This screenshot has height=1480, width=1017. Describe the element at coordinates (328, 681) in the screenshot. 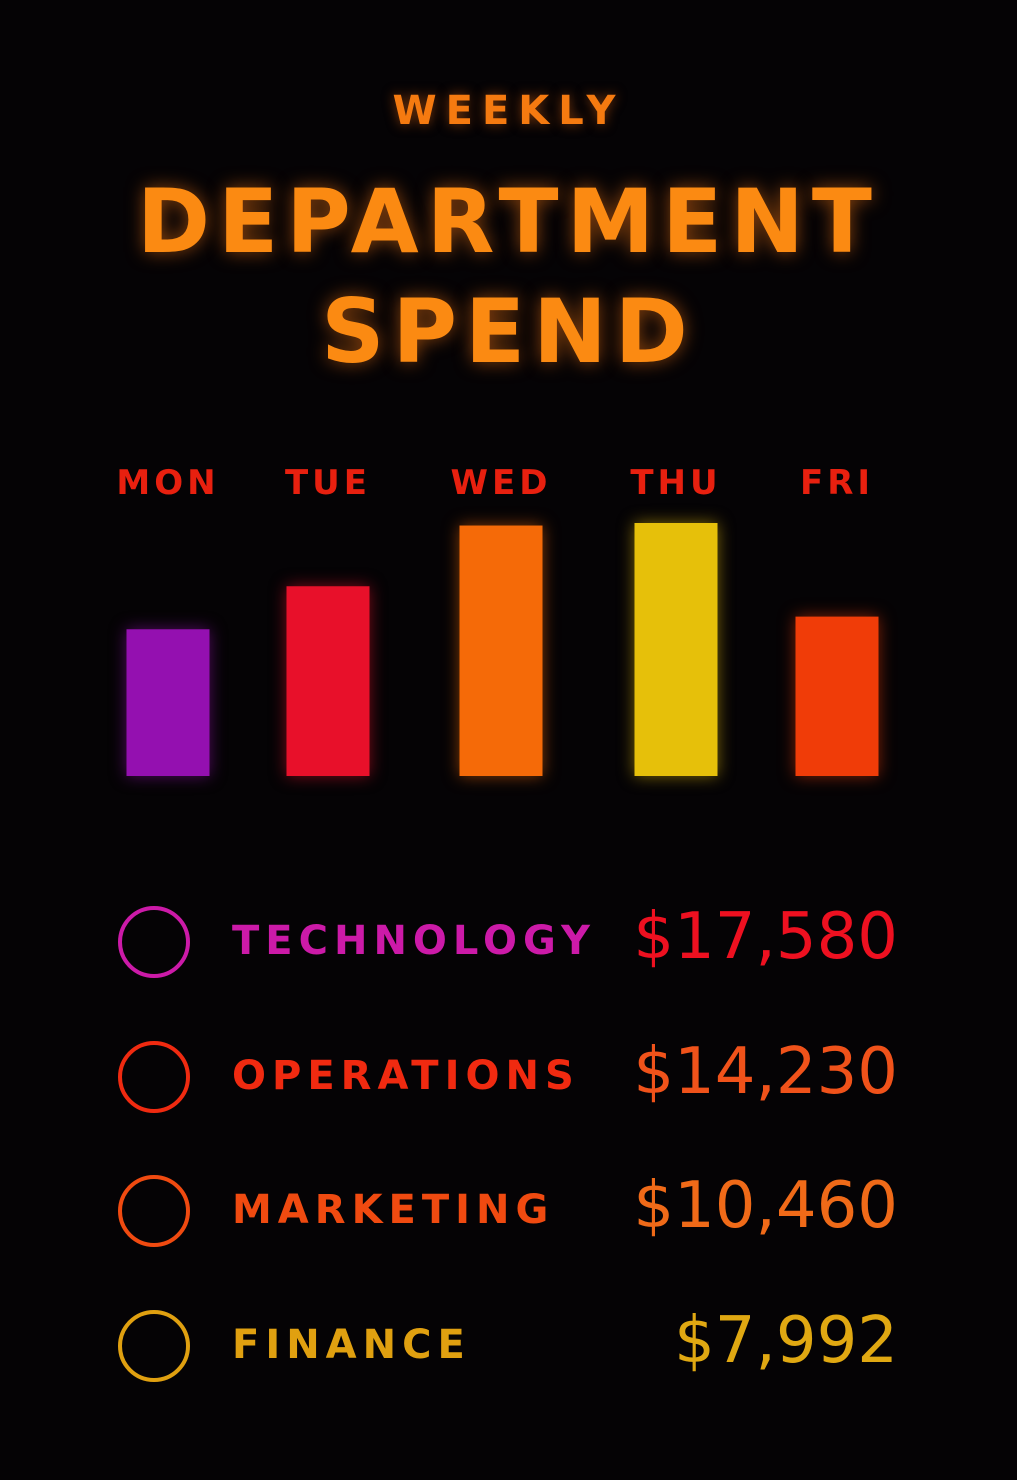

I see `bar-tue` at that location.